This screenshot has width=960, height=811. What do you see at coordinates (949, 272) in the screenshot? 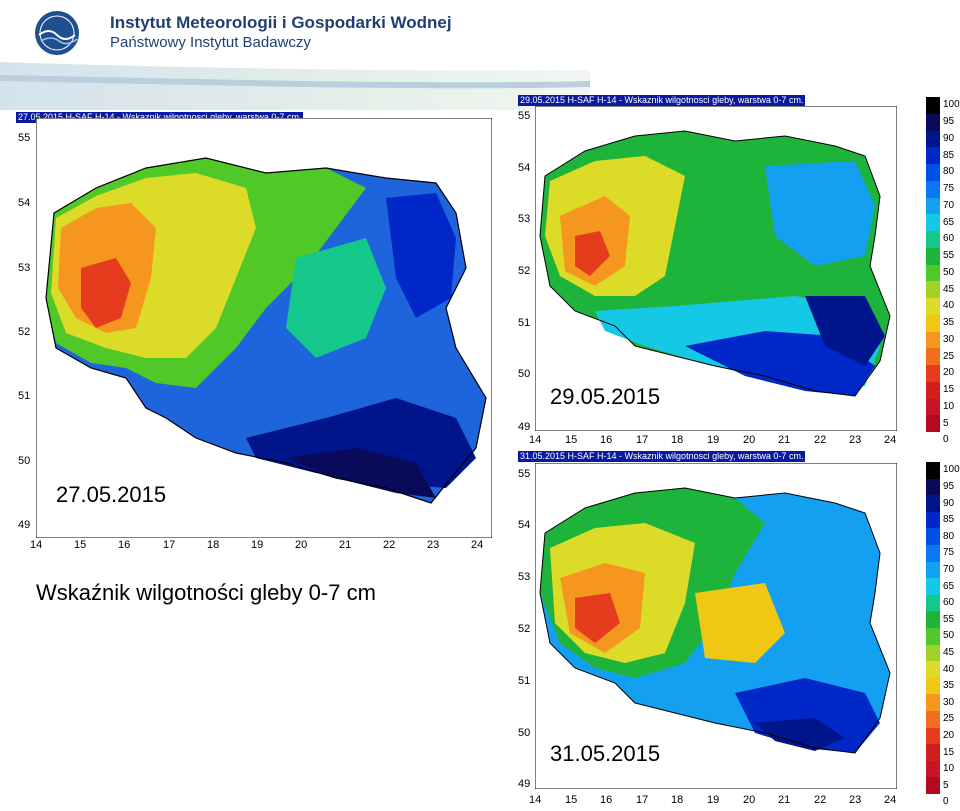
I see `legend-label: 50` at bounding box center [949, 272].